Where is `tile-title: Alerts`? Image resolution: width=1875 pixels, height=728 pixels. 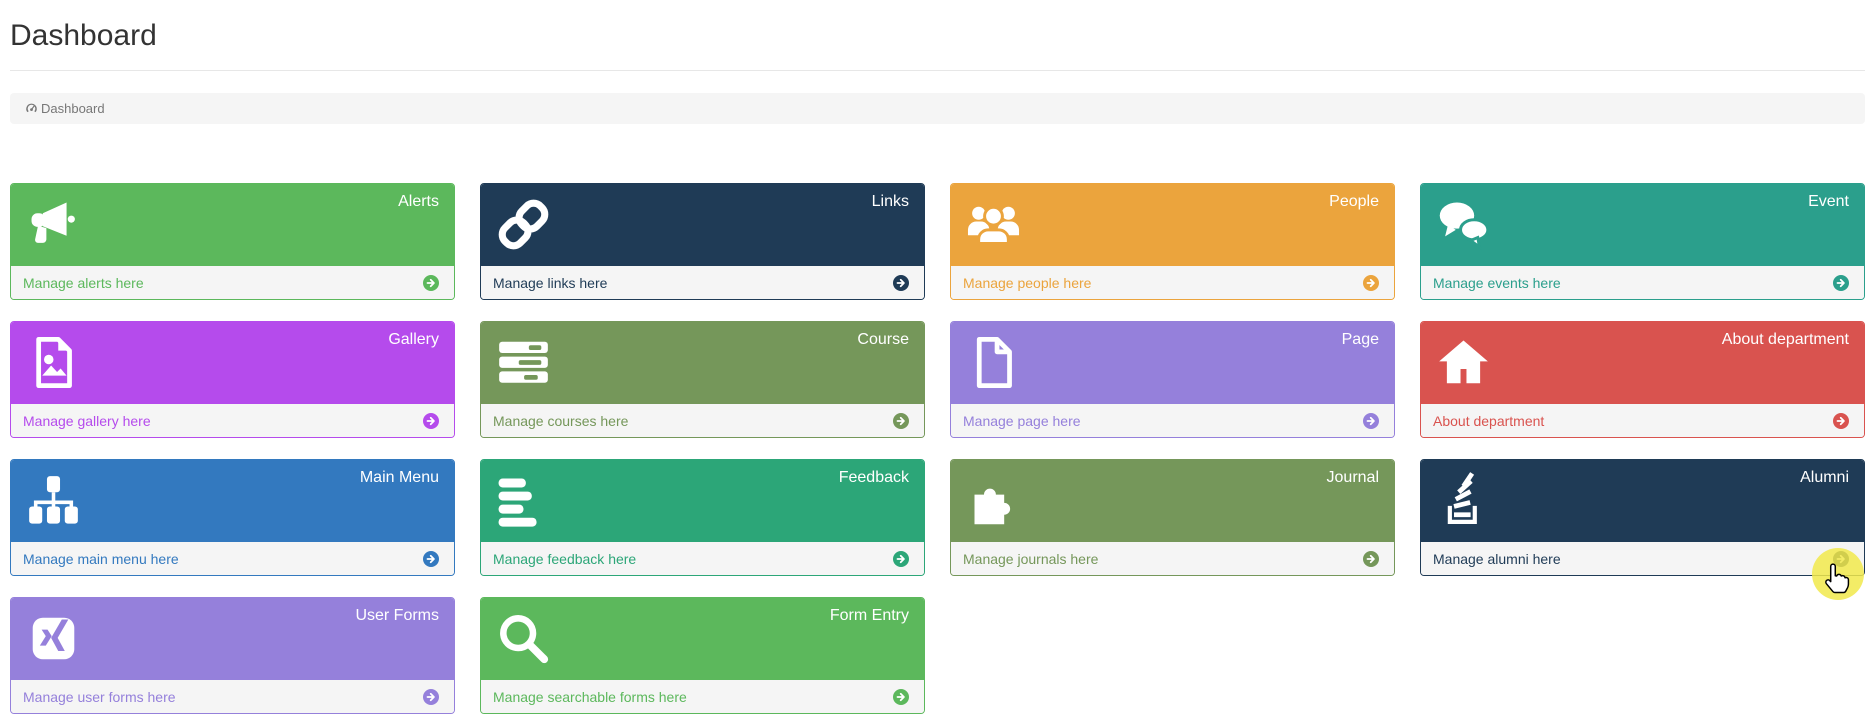
tile-title: Alerts is located at coordinates (418, 201).